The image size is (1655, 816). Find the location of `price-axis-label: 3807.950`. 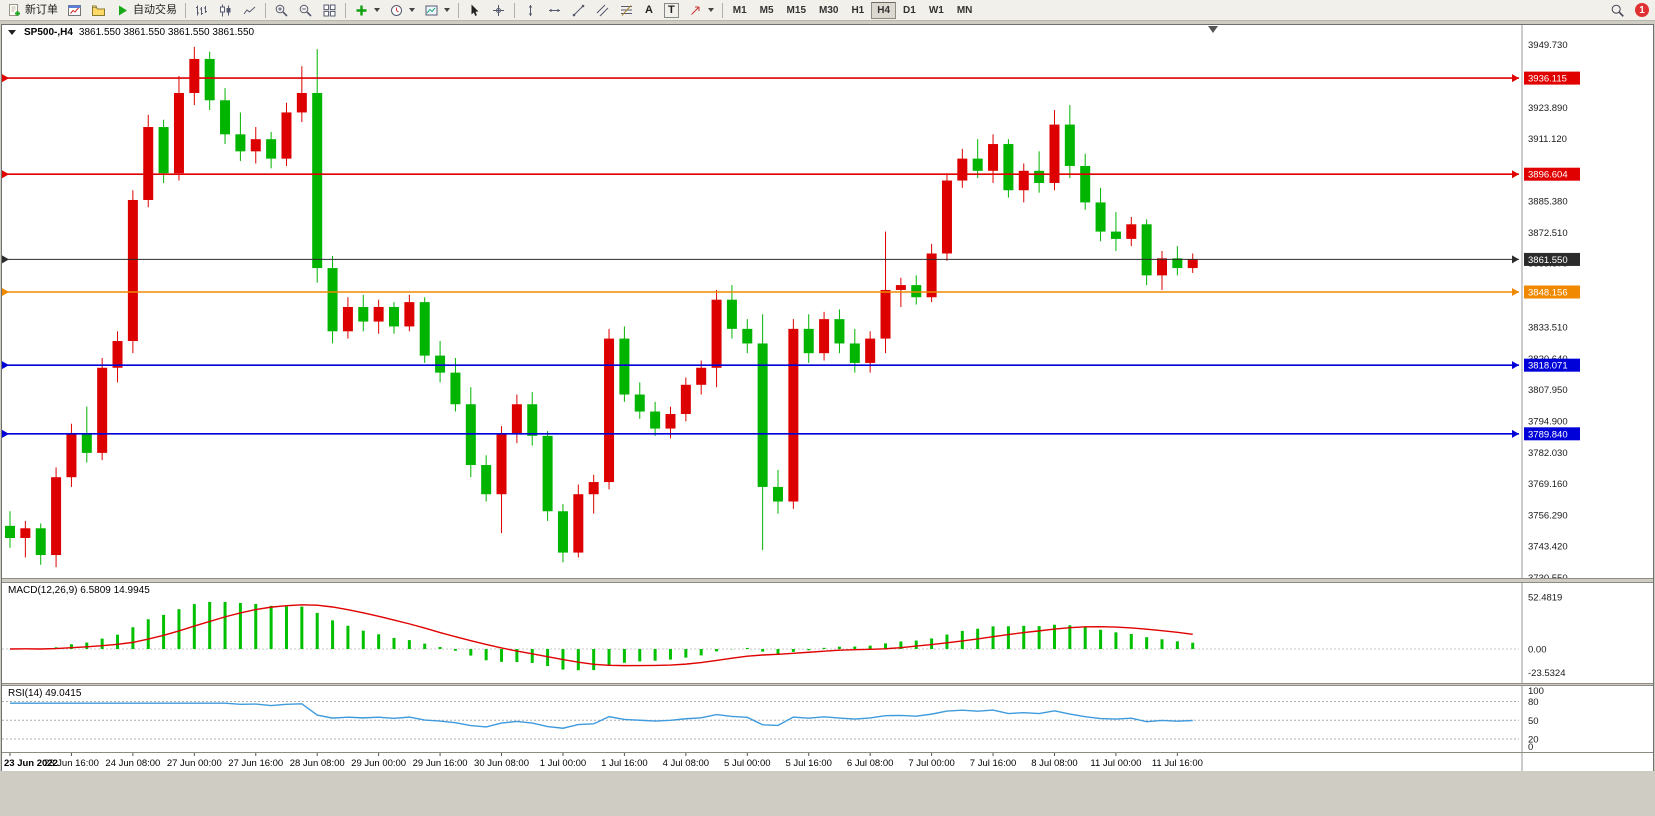

price-axis-label: 3807.950 is located at coordinates (1548, 390).